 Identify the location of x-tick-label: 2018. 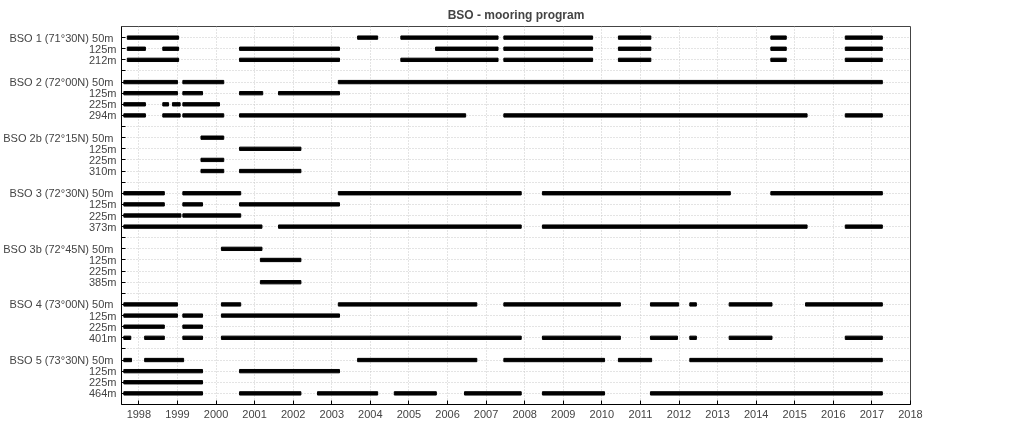
(910, 413).